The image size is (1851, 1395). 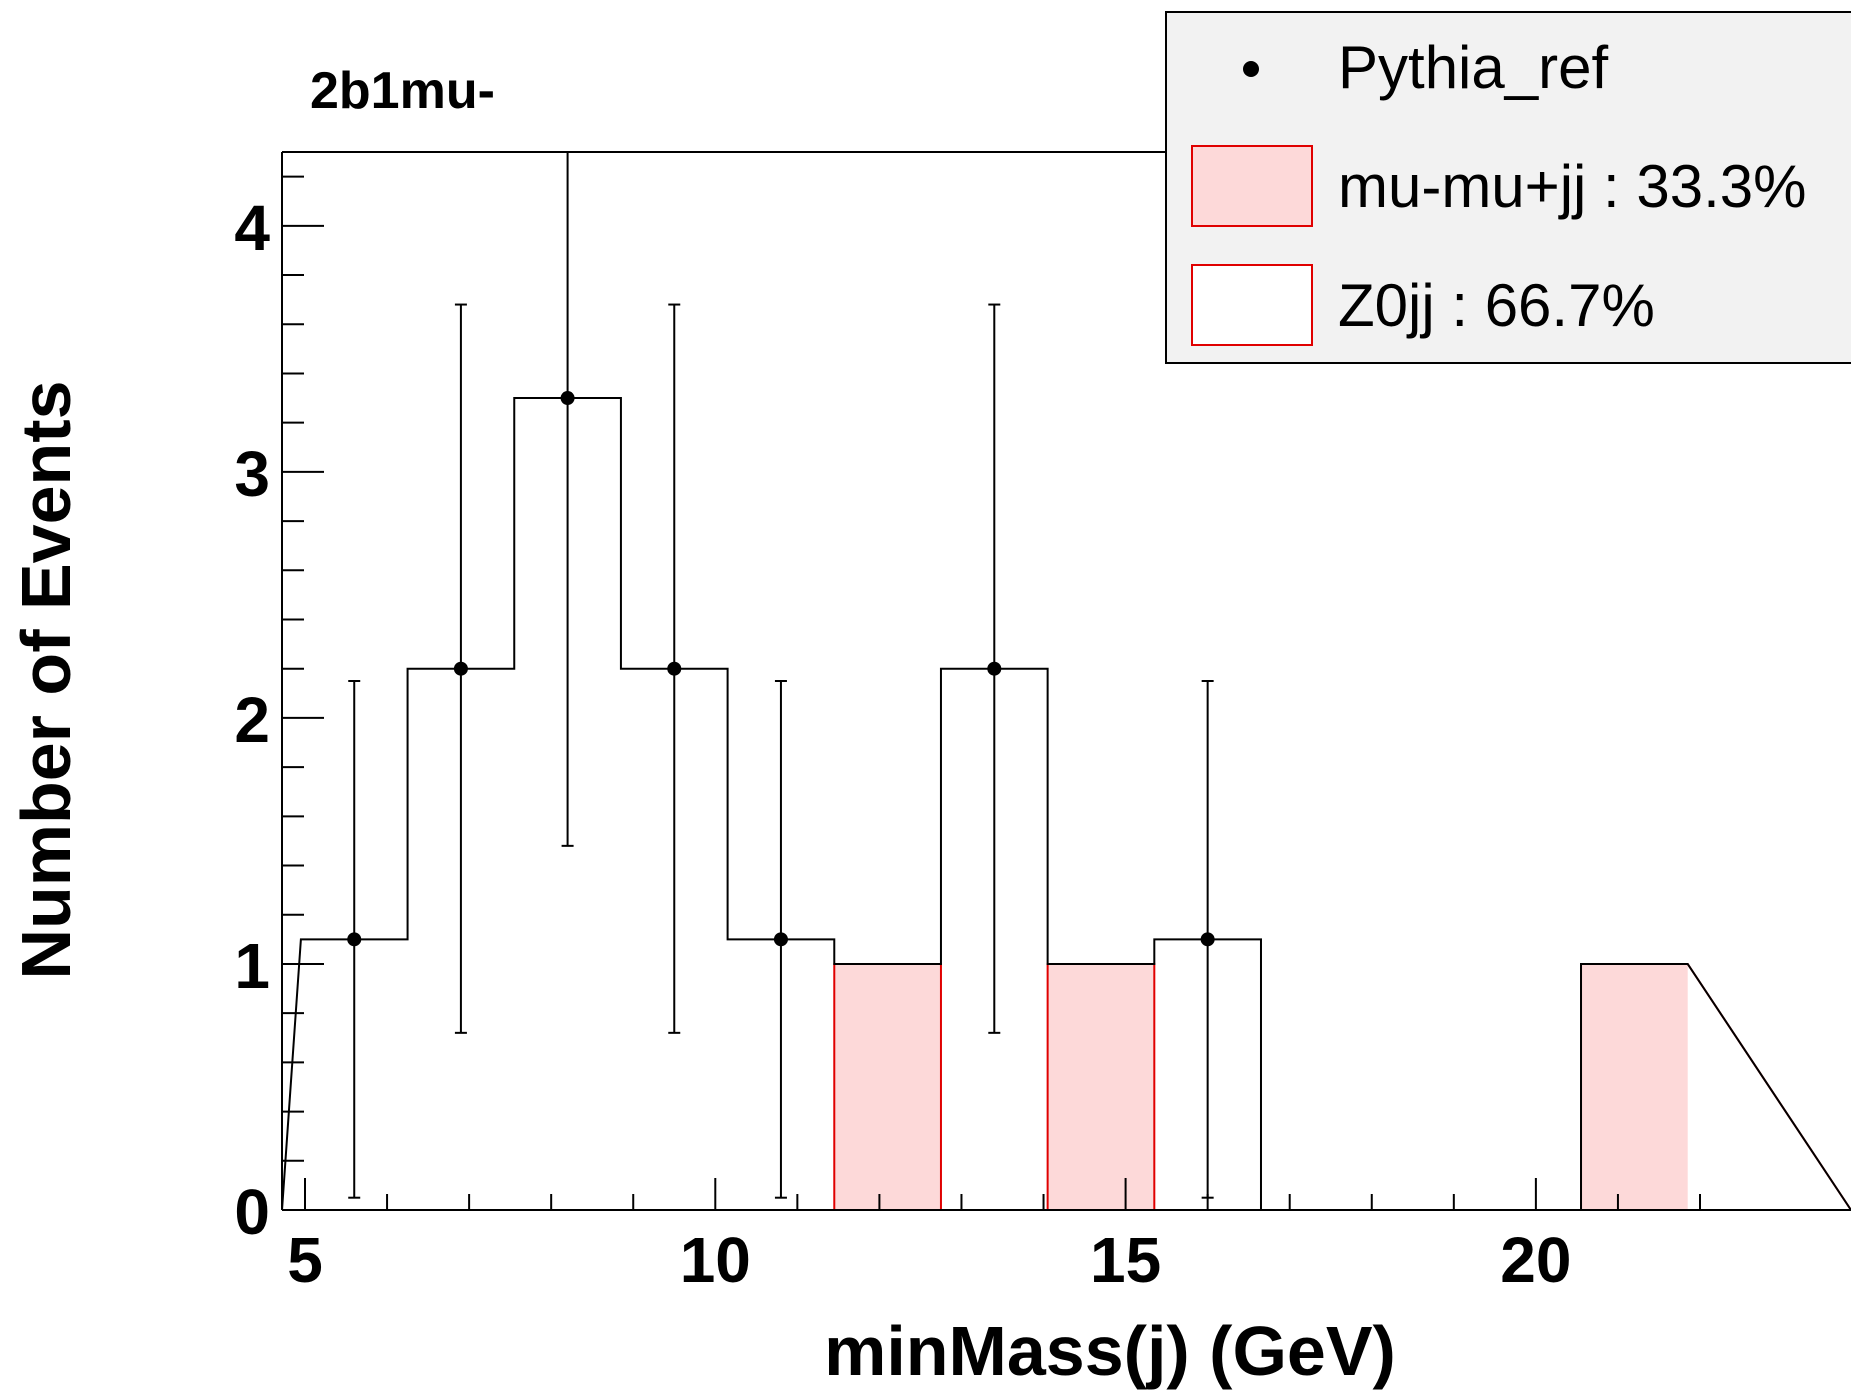 What do you see at coordinates (252, 720) in the screenshot?
I see `y-tick-label-2: 2` at bounding box center [252, 720].